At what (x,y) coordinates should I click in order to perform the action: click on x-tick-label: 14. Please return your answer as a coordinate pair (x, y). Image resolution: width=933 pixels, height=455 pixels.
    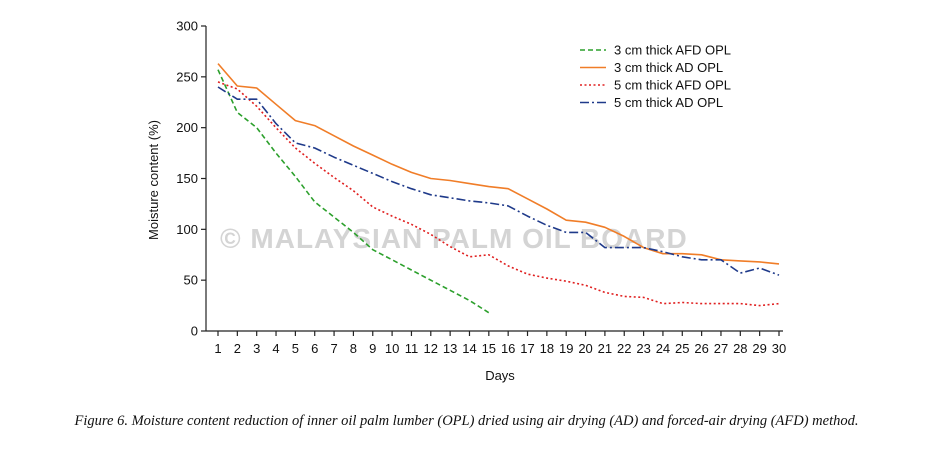
    Looking at the image, I should click on (469, 348).